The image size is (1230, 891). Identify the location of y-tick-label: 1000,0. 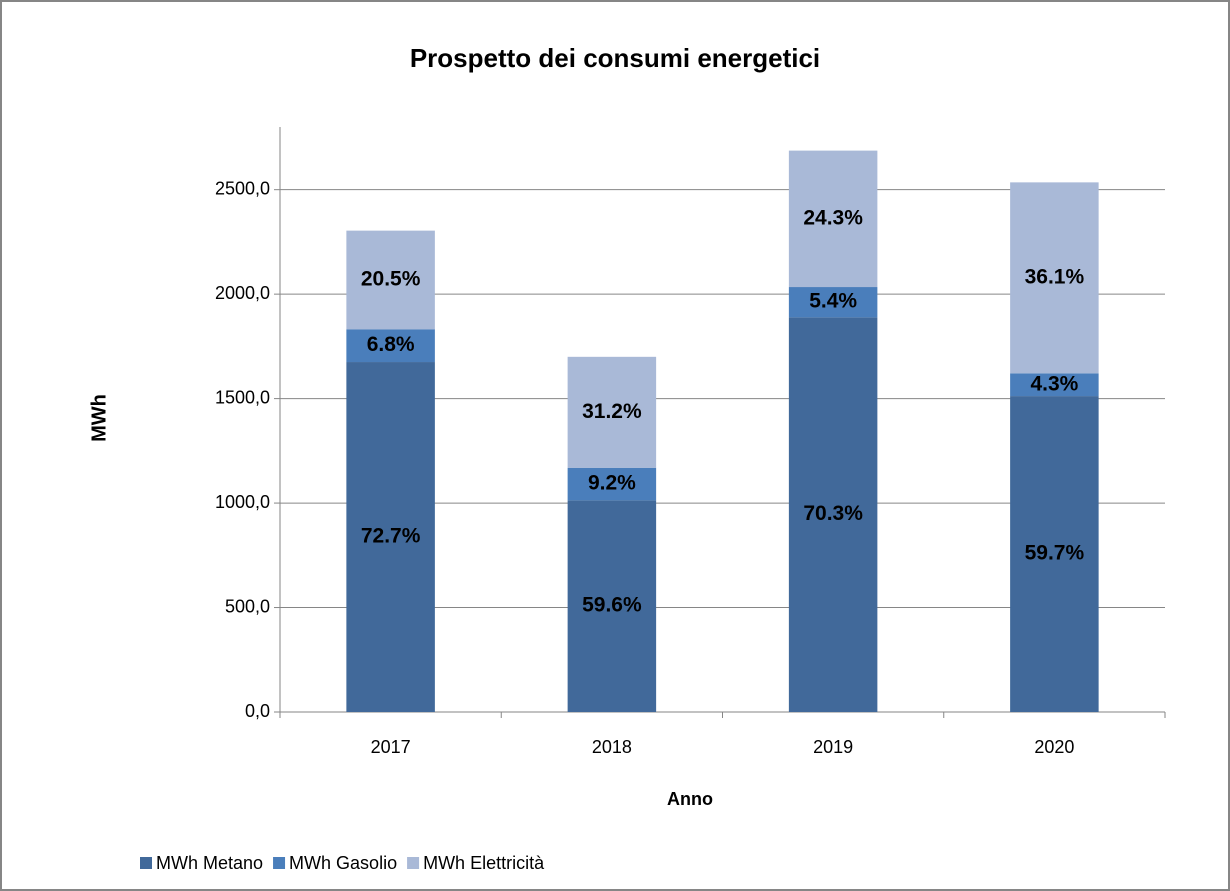
(242, 502).